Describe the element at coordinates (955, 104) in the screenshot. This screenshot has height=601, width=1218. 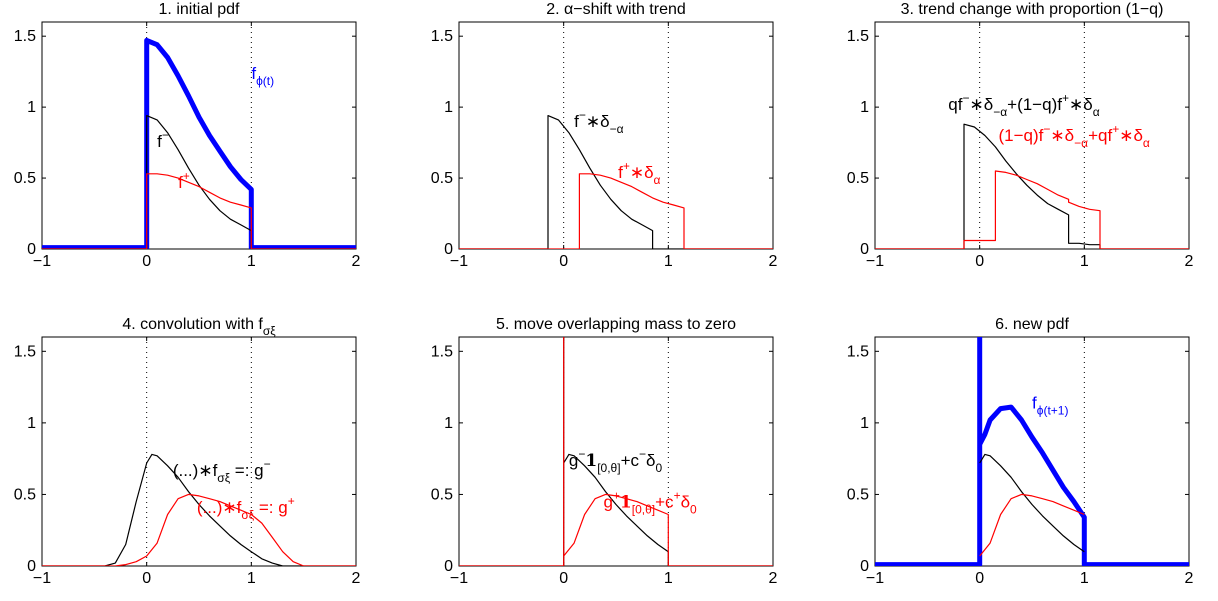
I see `annotation-part: qf` at that location.